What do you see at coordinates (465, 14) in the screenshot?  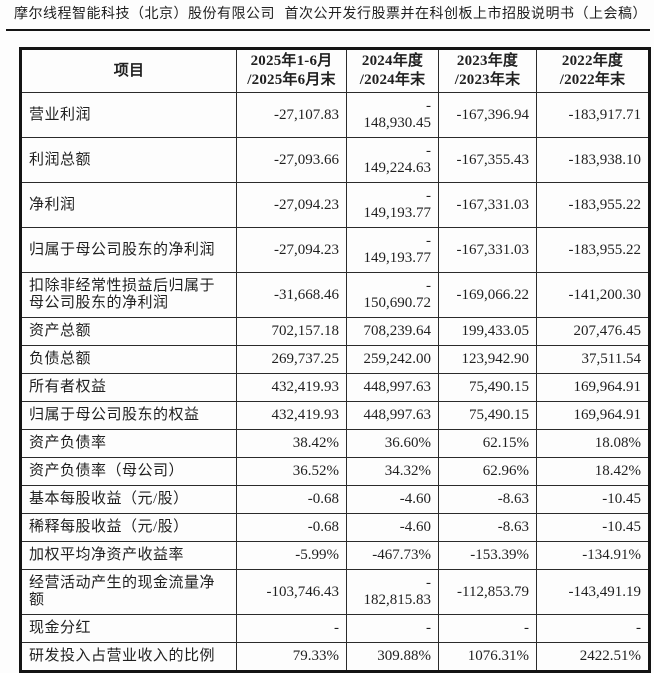 I see `document-title: 首次公开发行股票并在科创板上市招股说明书（上会稿）` at bounding box center [465, 14].